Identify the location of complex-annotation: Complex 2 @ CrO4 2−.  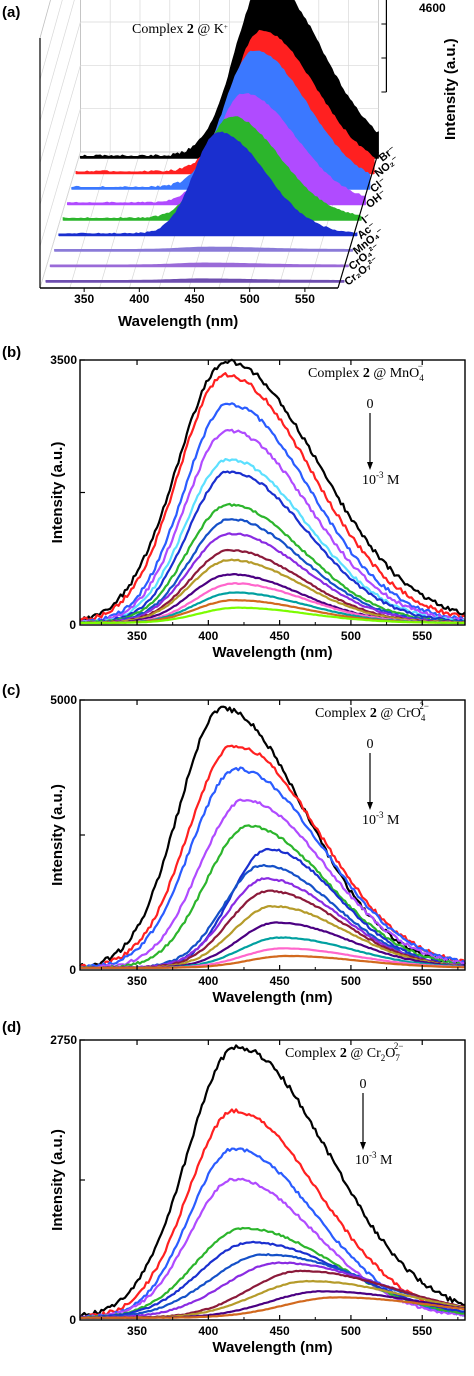
(372, 712).